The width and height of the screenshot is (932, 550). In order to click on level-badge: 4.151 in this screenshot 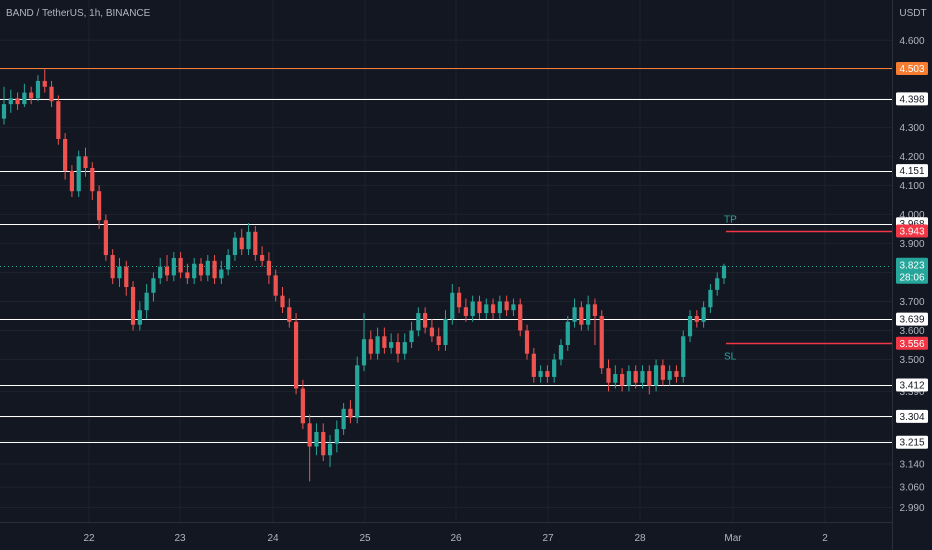, I will do `click(911, 171)`.